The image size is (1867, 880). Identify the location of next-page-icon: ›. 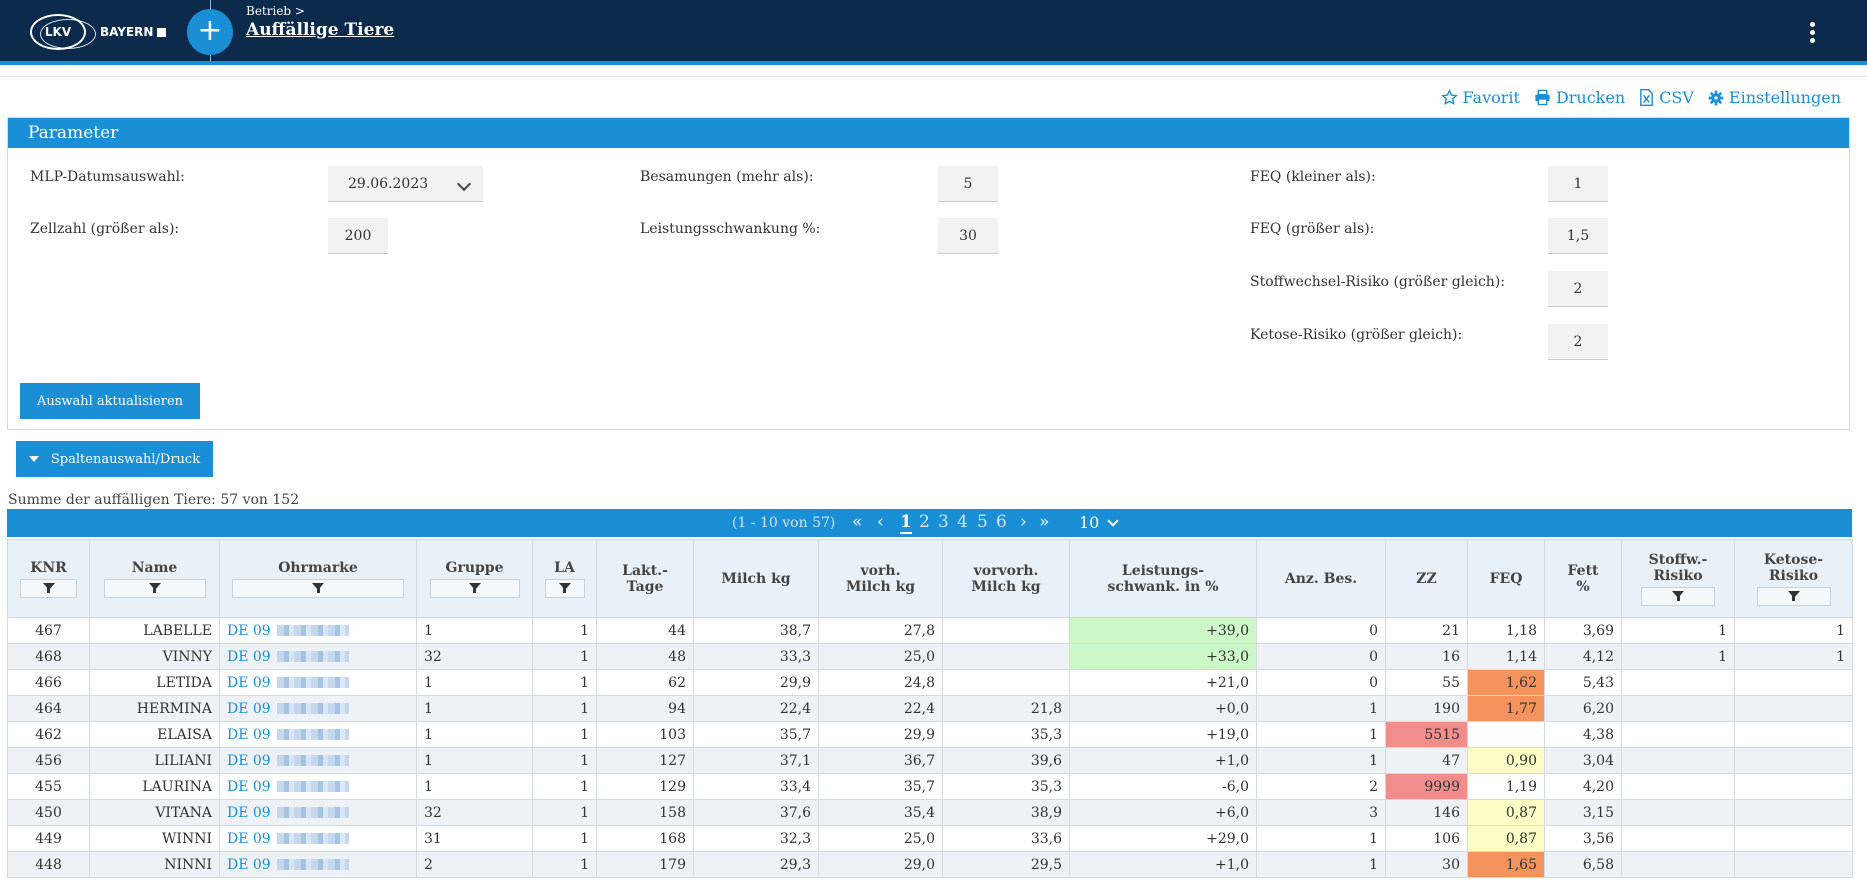
(1023, 522).